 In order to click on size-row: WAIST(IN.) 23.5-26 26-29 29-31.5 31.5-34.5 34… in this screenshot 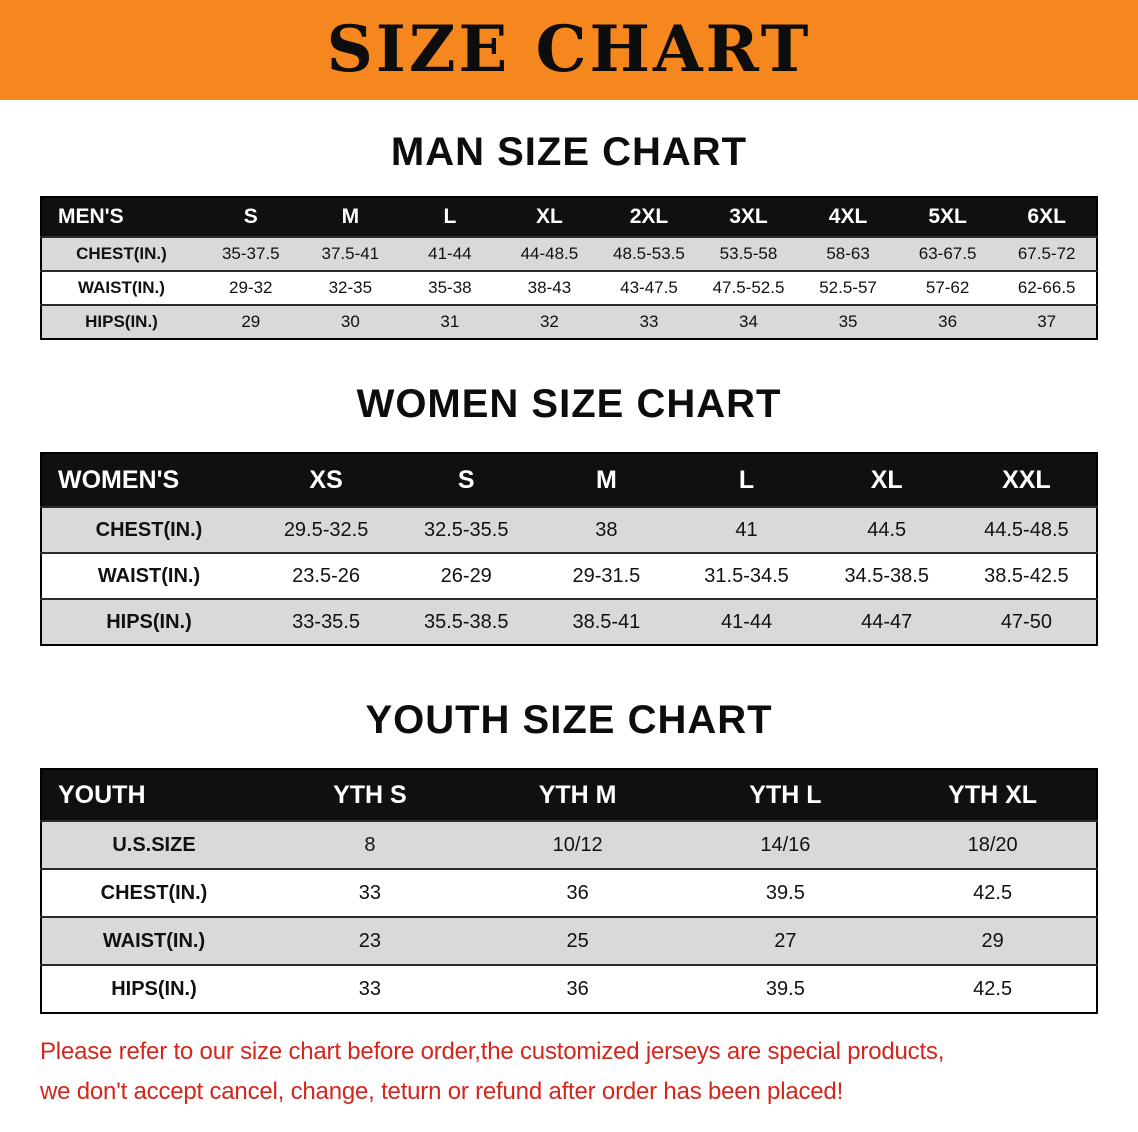, I will do `click(569, 576)`.